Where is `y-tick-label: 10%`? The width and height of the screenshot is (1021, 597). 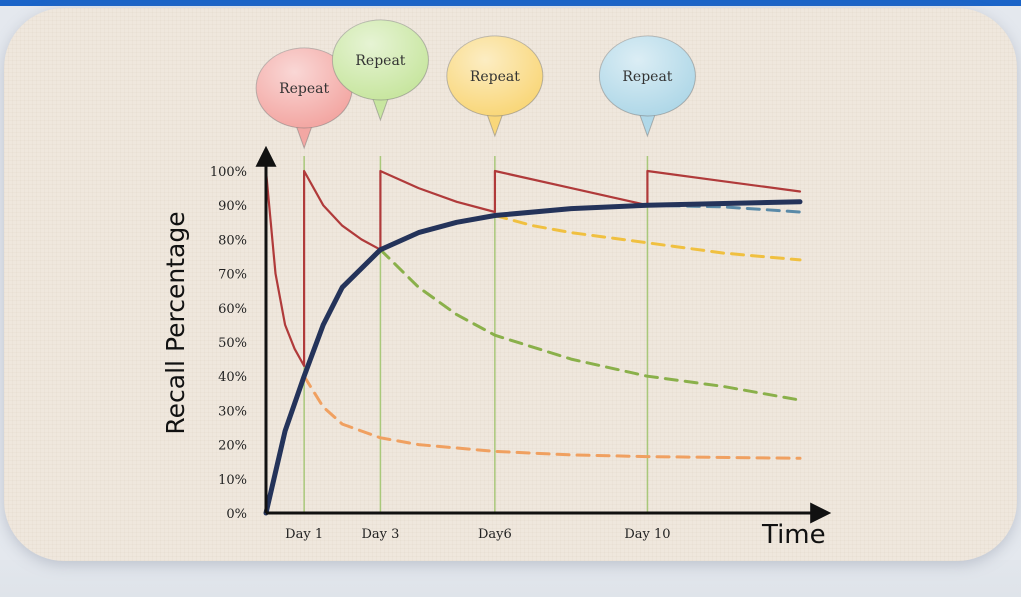
y-tick-label: 10% is located at coordinates (232, 480).